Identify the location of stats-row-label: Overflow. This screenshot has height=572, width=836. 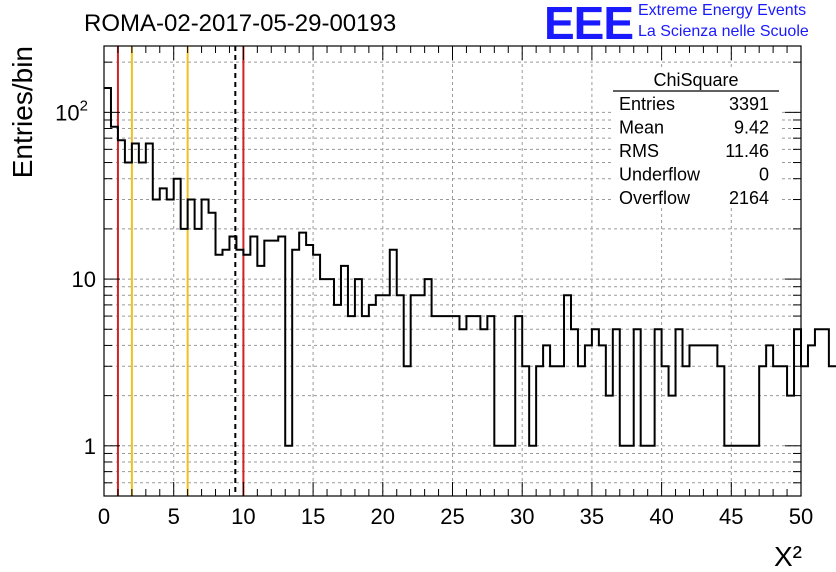
(655, 198).